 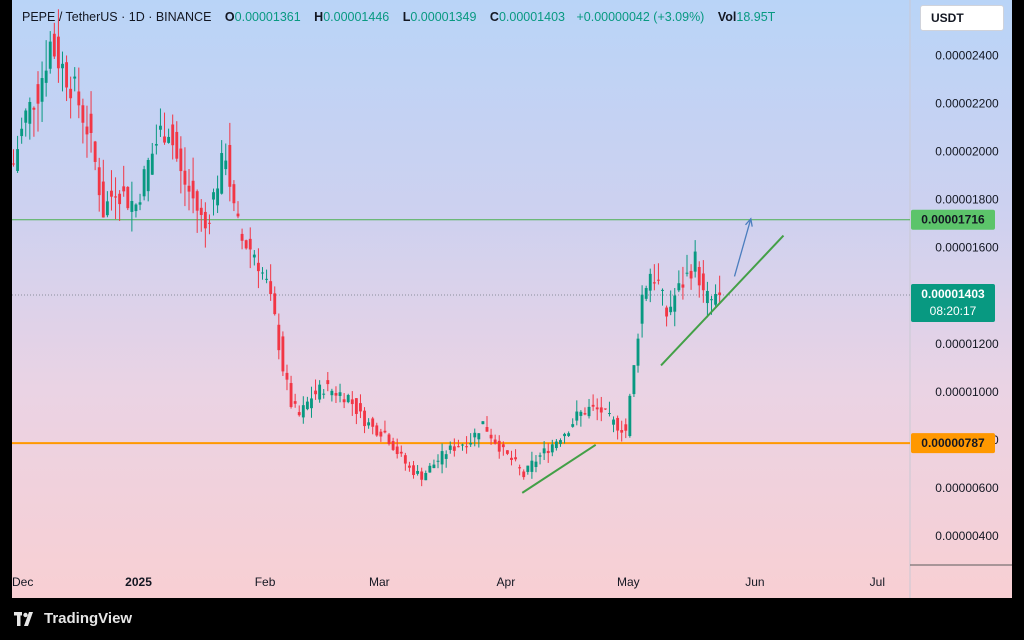 I want to click on projection-arrow-head, so click(x=749, y=222).